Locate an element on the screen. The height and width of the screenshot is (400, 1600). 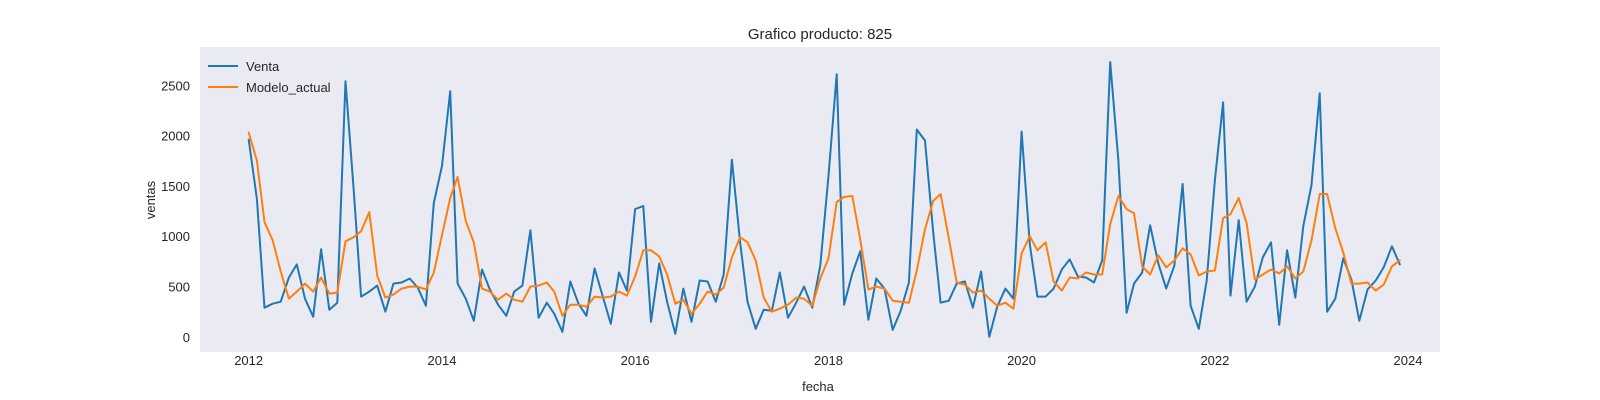
legend-label-modelo-actual: Modelo_actual is located at coordinates (288, 87).